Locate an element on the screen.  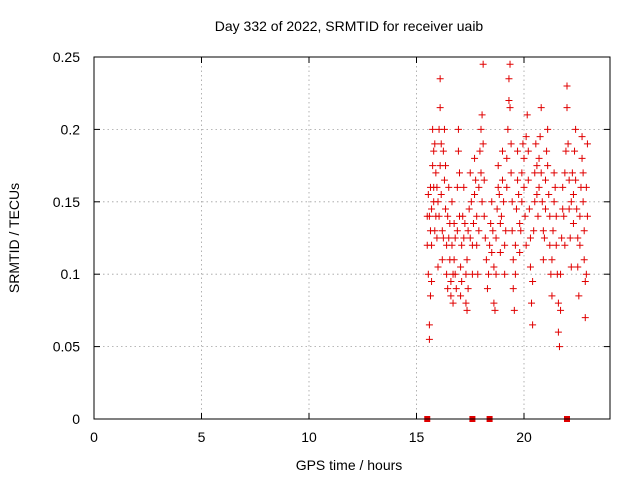
x-axis-label: GPS time / hours is located at coordinates (349, 465).